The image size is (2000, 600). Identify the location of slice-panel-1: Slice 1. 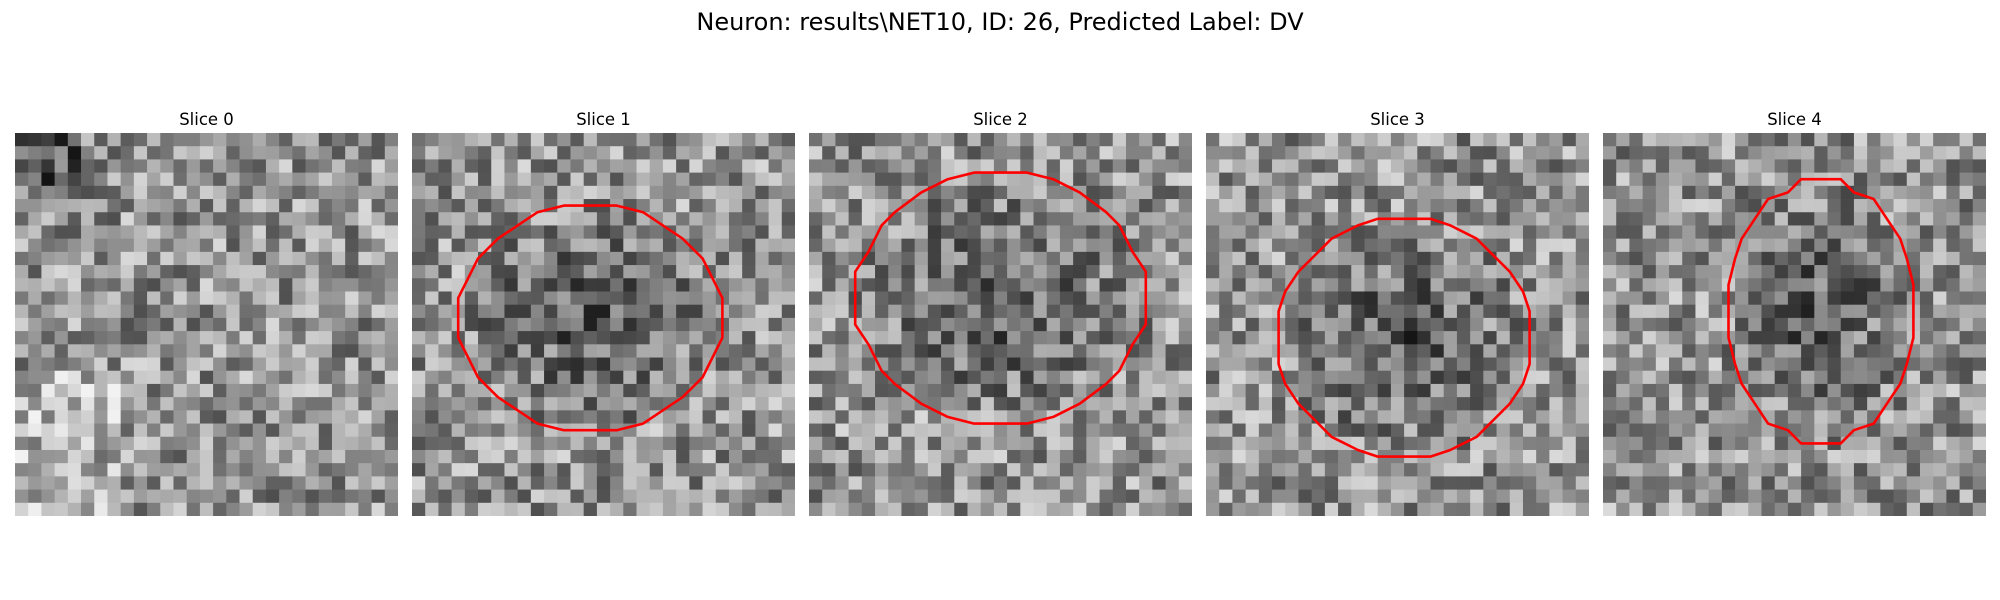
(603, 315).